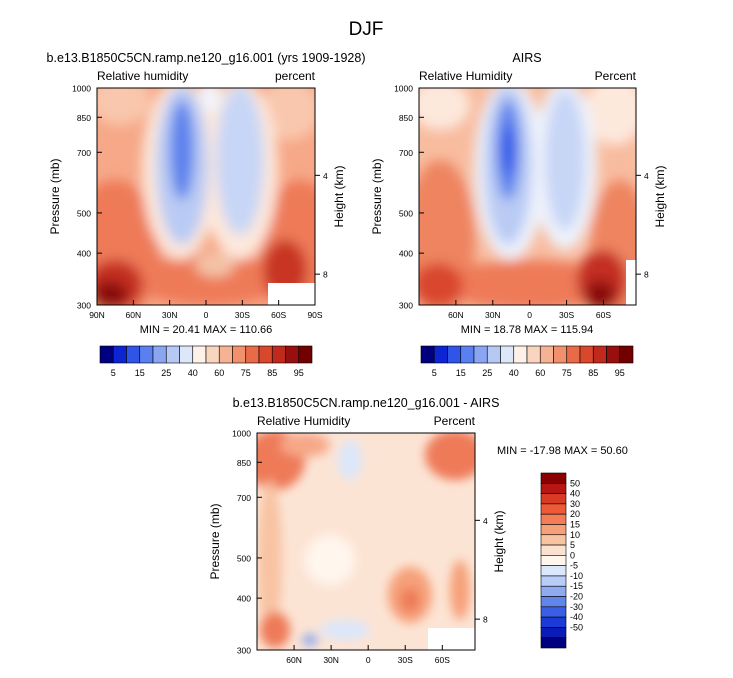 This screenshot has height=678, width=733. What do you see at coordinates (576, 607) in the screenshot?
I see `colorbar-label: -30` at bounding box center [576, 607].